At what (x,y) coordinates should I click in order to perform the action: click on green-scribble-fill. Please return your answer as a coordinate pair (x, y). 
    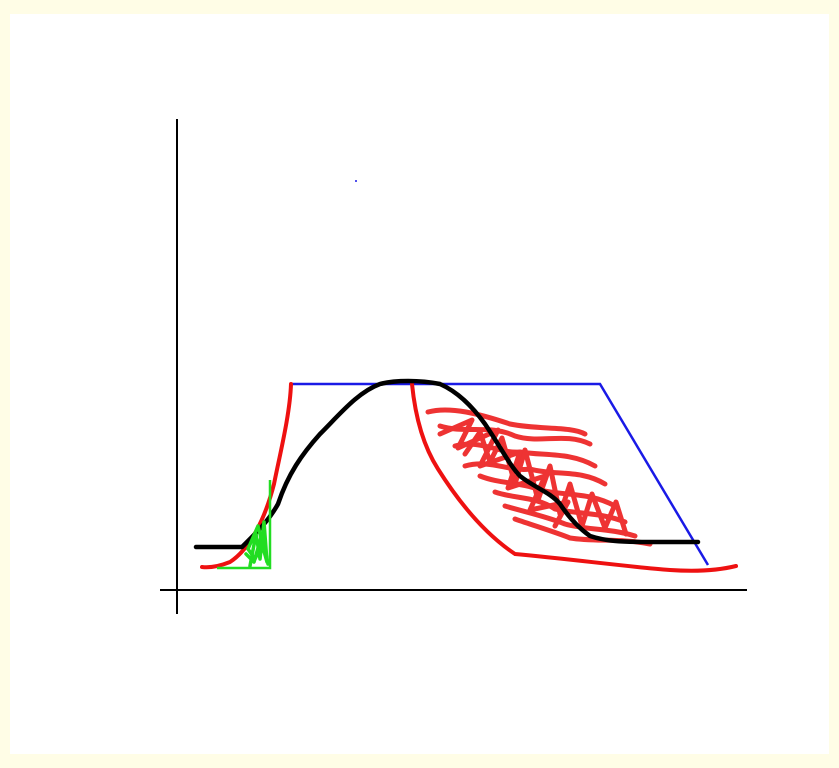
    Looking at the image, I should click on (257, 544).